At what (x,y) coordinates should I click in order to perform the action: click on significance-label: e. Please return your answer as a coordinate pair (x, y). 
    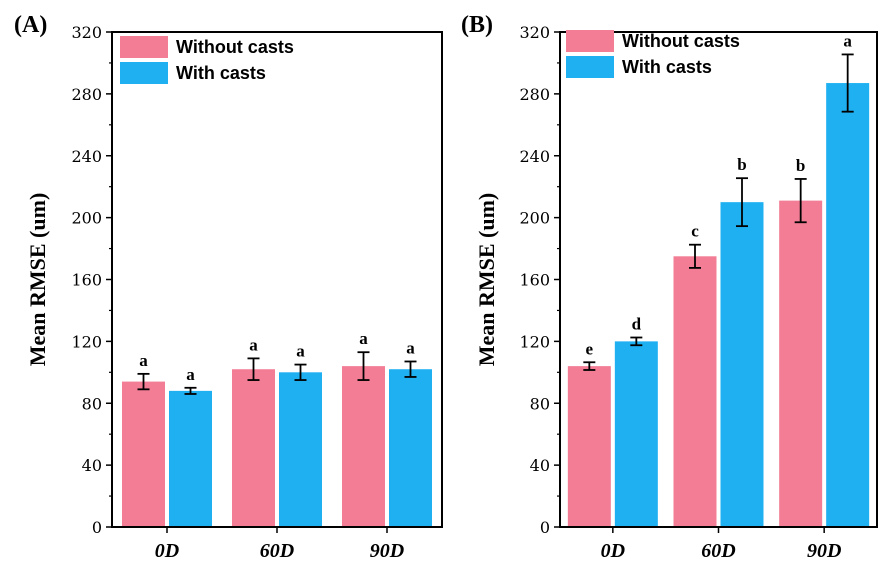
    Looking at the image, I should click on (590, 348).